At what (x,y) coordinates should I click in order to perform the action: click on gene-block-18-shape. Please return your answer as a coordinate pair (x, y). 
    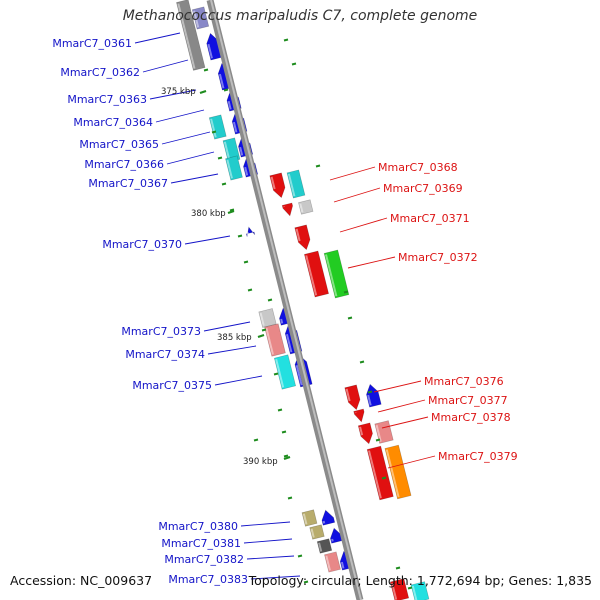
    Looking at the image, I should click on (309, 518).